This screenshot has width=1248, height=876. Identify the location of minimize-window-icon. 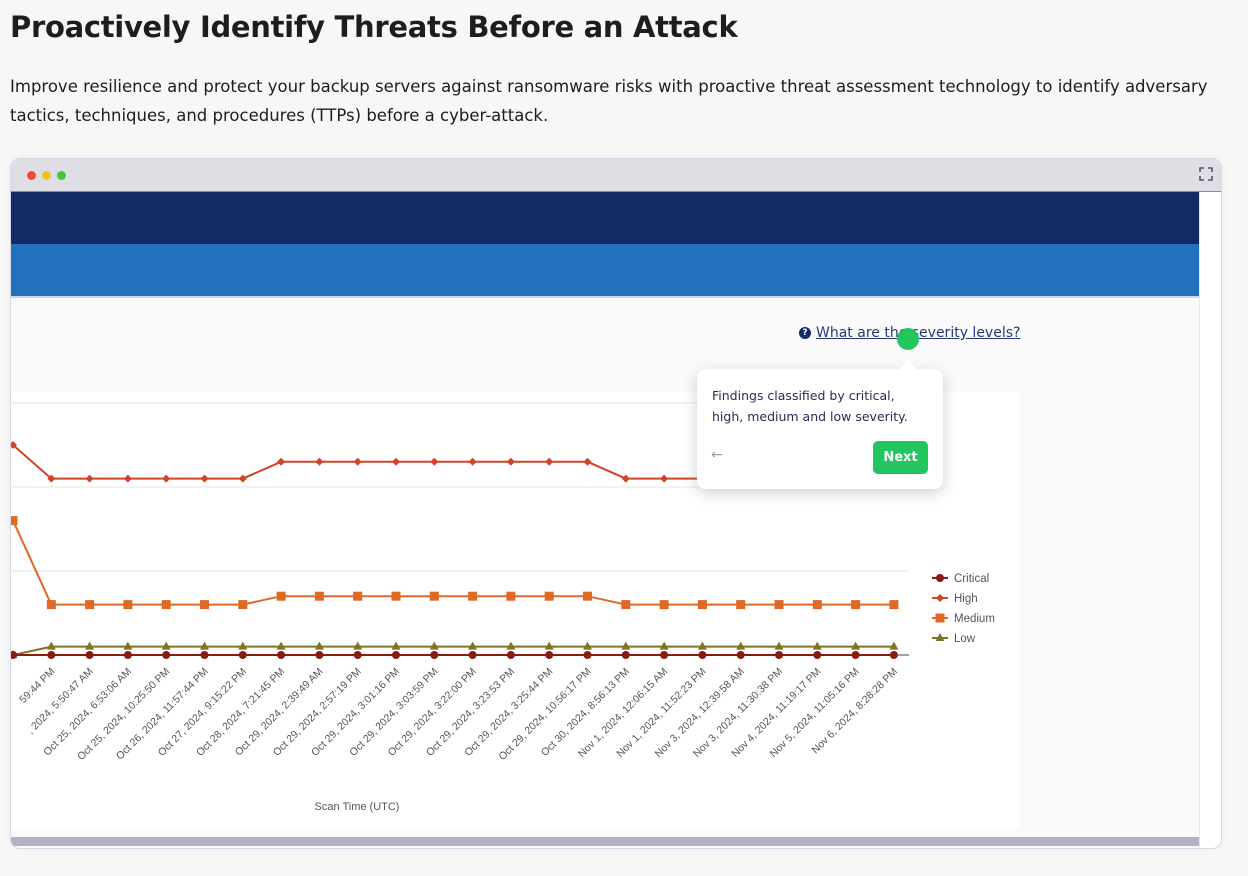
(46, 175).